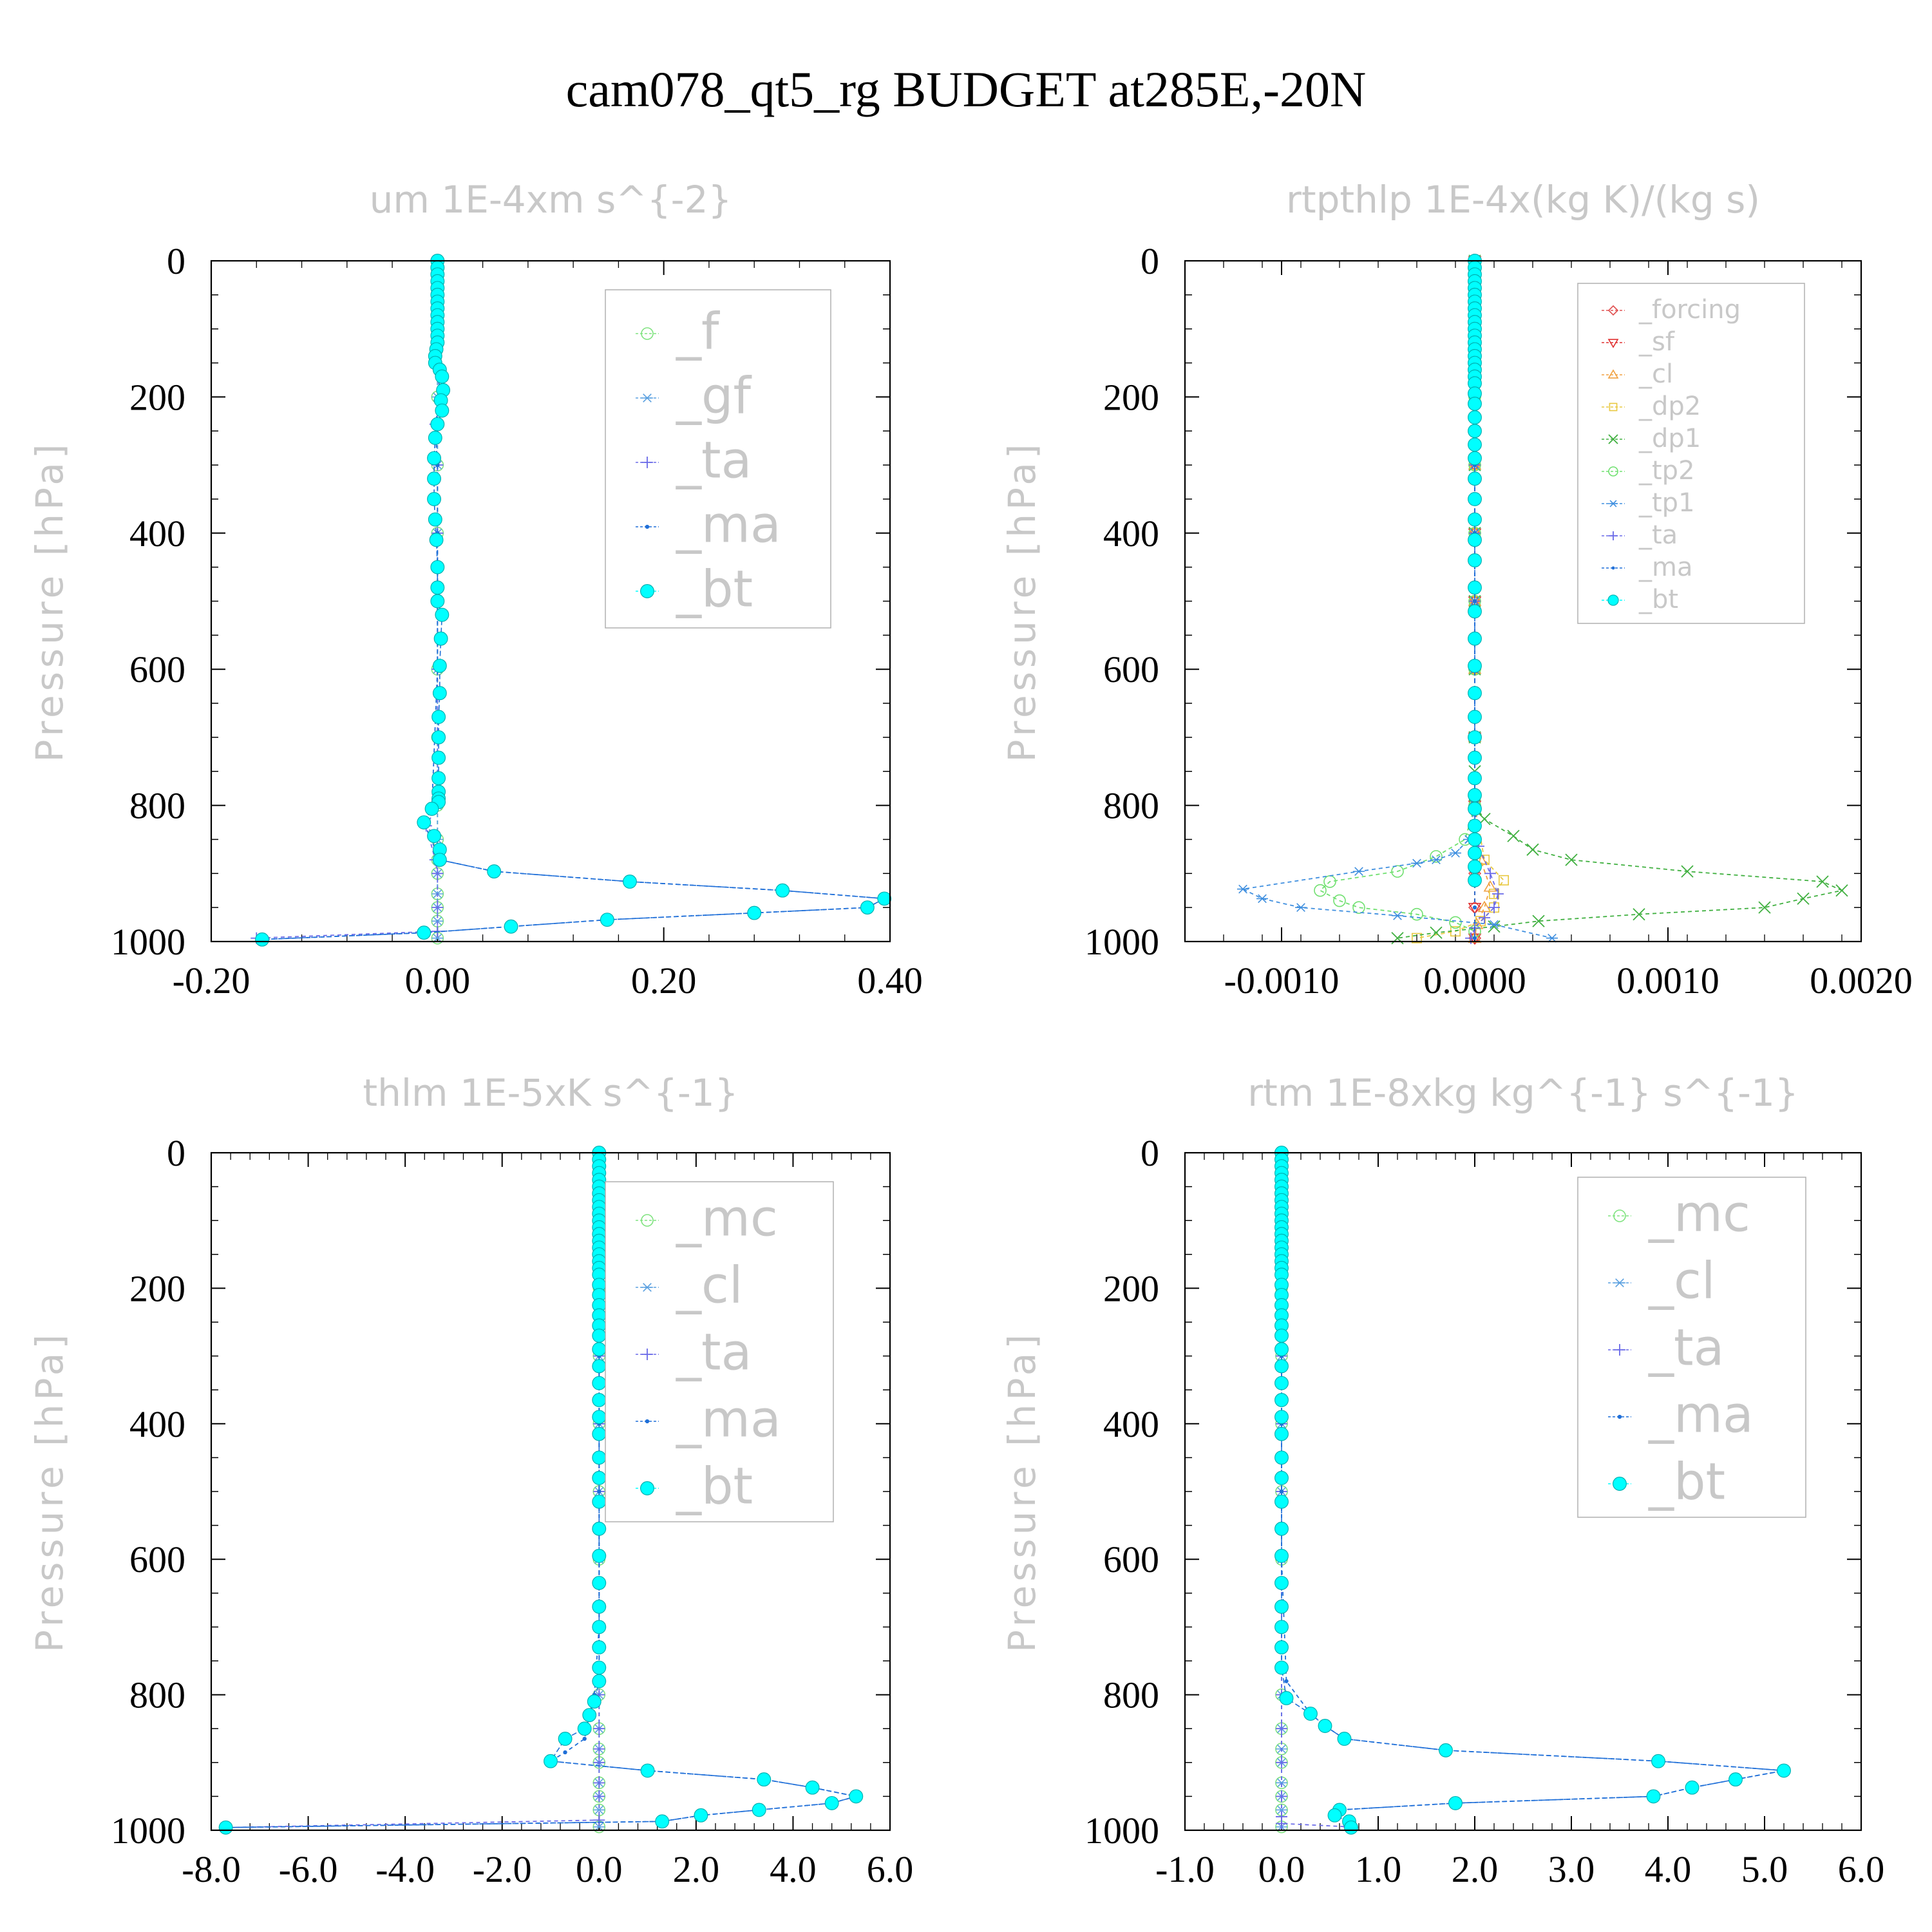  I want to click on y-tick-label: 200, so click(157, 397).